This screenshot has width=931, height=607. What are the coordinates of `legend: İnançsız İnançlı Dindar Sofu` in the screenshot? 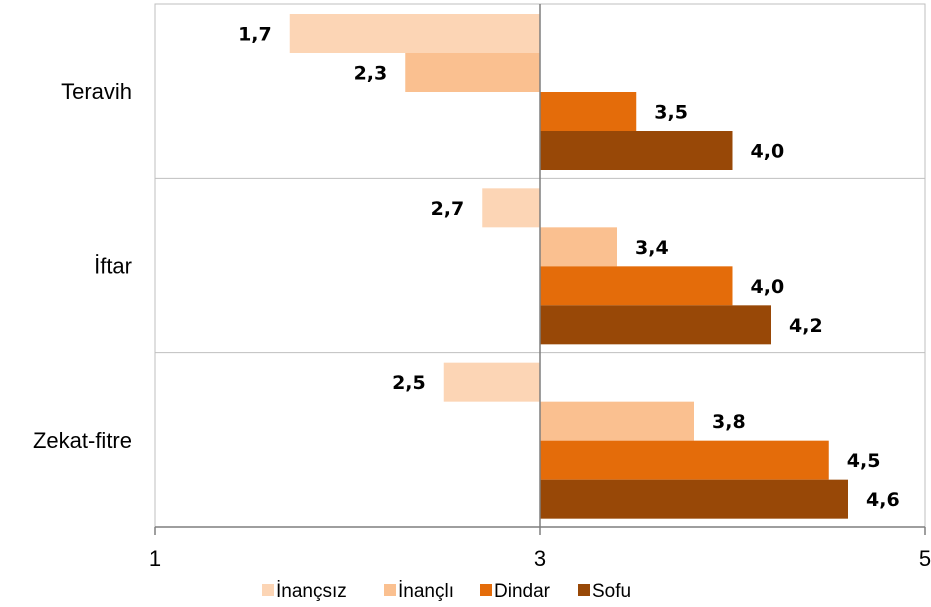 It's located at (446, 591).